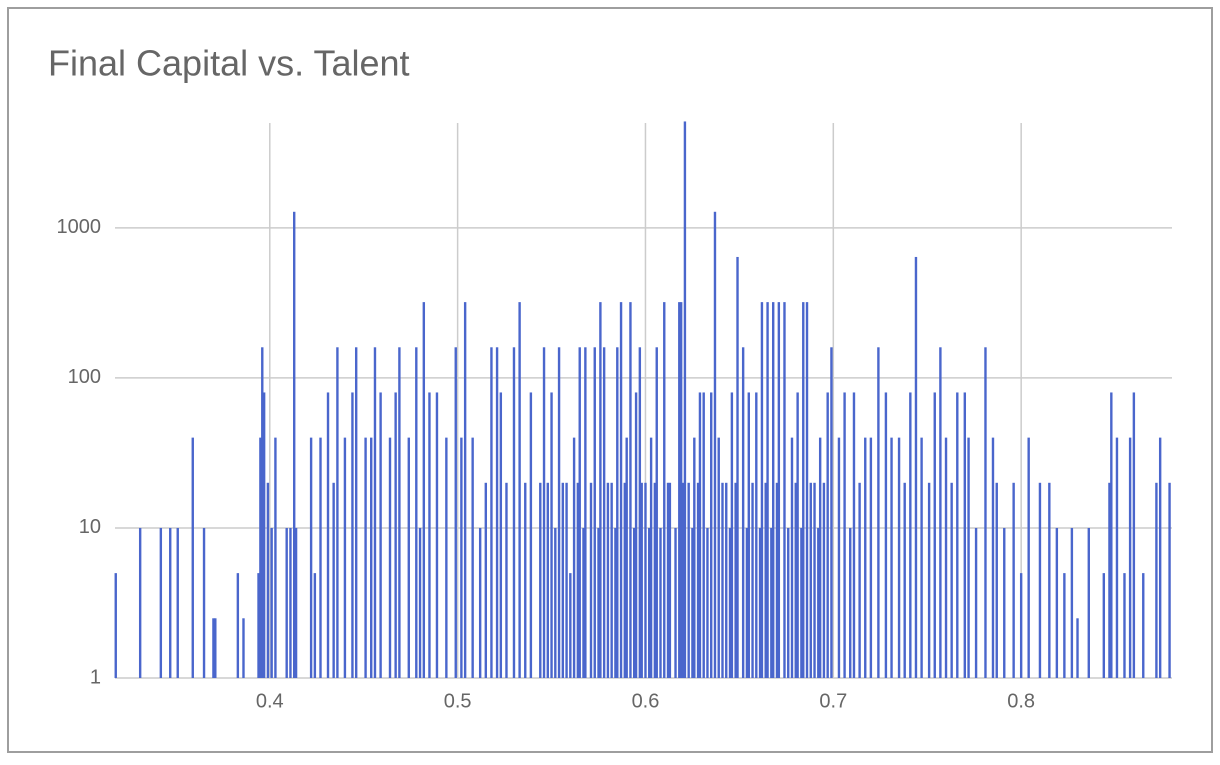  Describe the element at coordinates (1021, 701) in the screenshot. I see `x-tick-label: 0.8` at that location.